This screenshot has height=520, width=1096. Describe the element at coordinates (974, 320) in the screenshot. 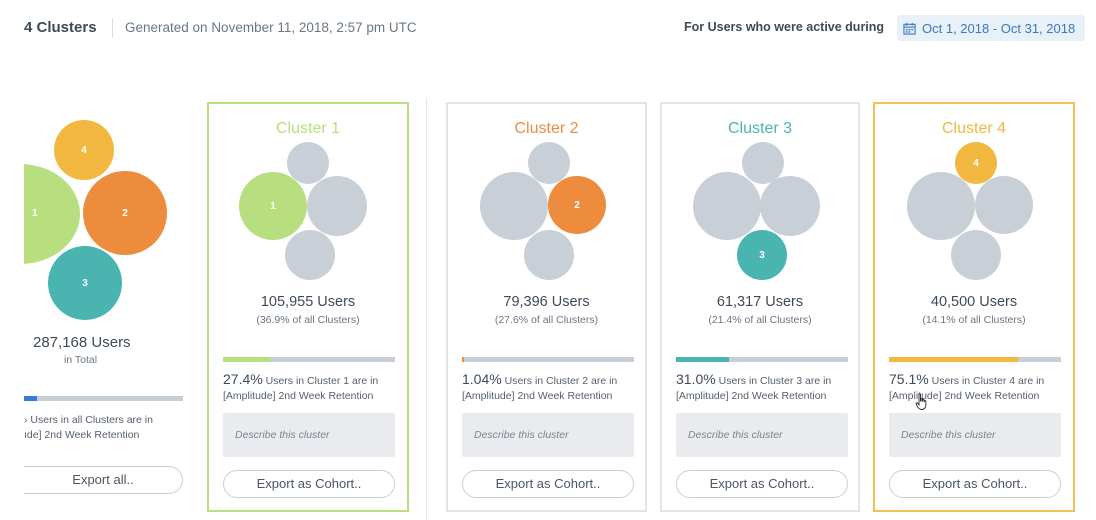

I see `cluster-percent: (14.1% of all Clusters)` at that location.